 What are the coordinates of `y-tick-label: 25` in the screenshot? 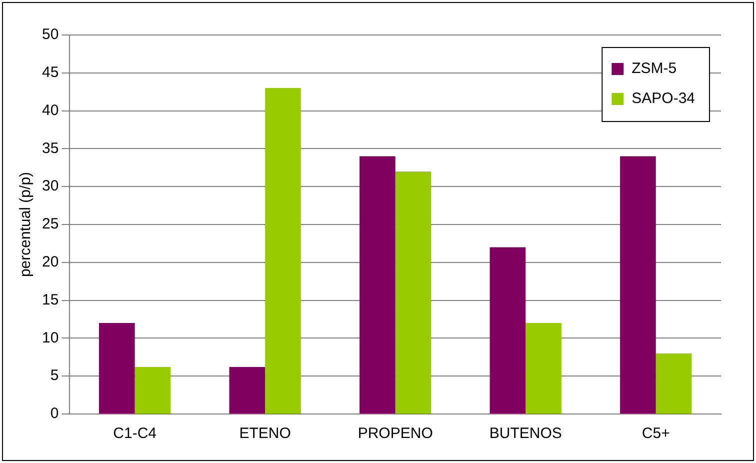 It's located at (50, 224).